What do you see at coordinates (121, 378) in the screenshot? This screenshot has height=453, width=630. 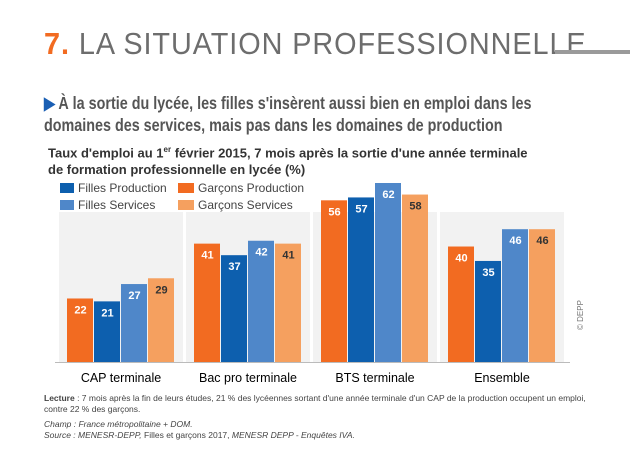 I see `category-label: CAP terminale` at bounding box center [121, 378].